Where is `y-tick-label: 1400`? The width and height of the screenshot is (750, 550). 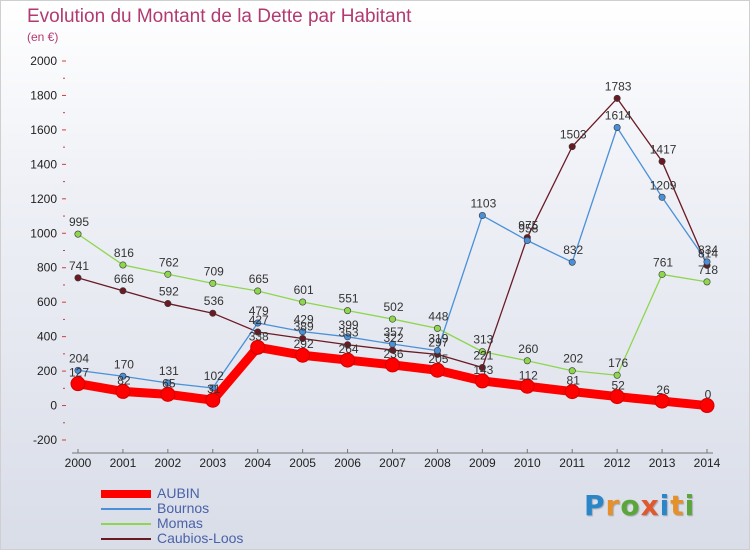
y-tick-label: 1400 is located at coordinates (43, 164).